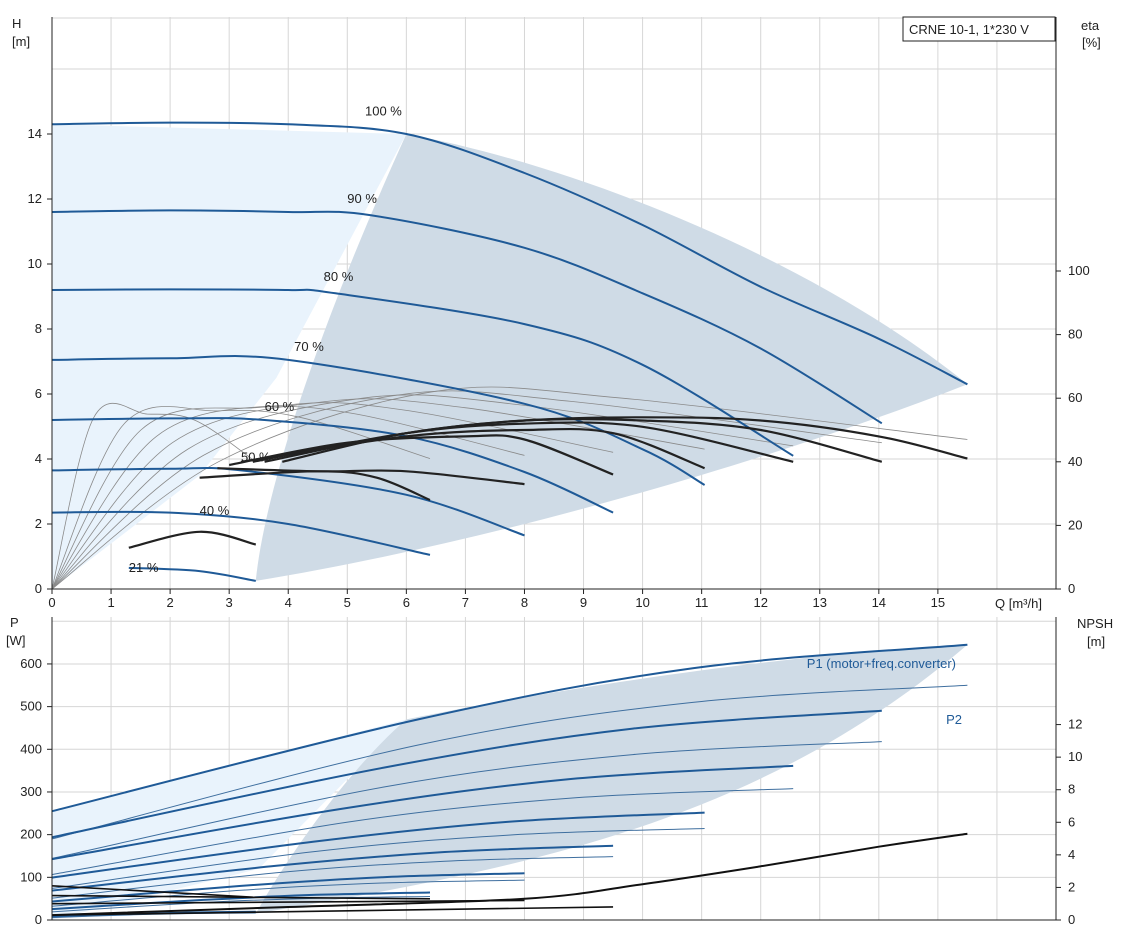 This screenshot has height=939, width=1125. What do you see at coordinates (820, 602) in the screenshot?
I see `x-tick-label: 13` at bounding box center [820, 602].